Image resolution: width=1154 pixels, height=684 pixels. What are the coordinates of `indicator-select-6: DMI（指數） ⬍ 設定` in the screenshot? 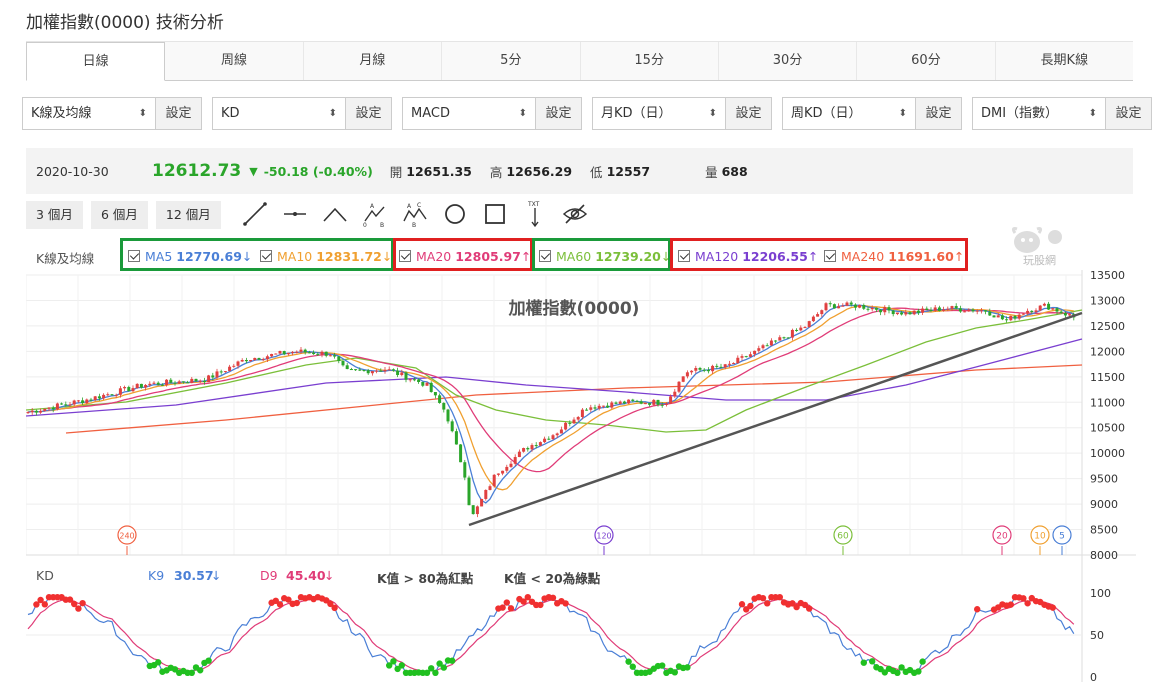 It's located at (1062, 113).